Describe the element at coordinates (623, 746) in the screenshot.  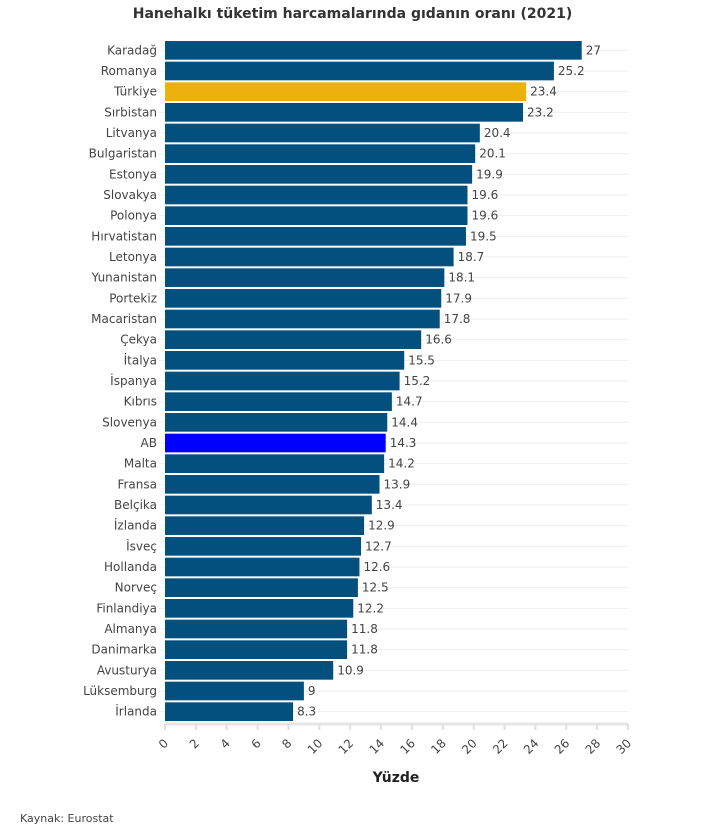
I see `x-tick-label: 30` at that location.